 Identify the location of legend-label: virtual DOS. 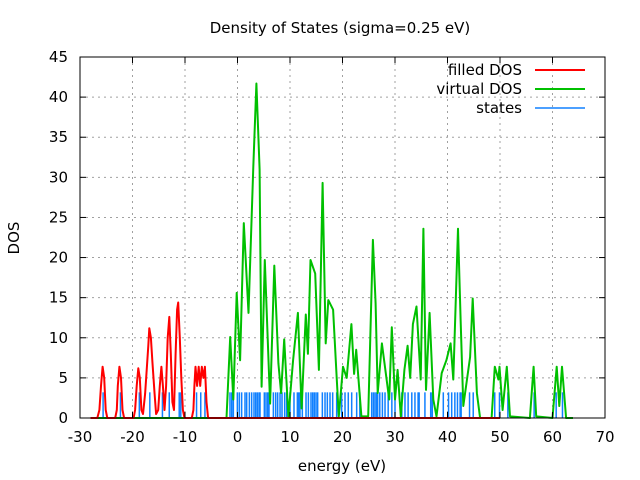
(479, 89).